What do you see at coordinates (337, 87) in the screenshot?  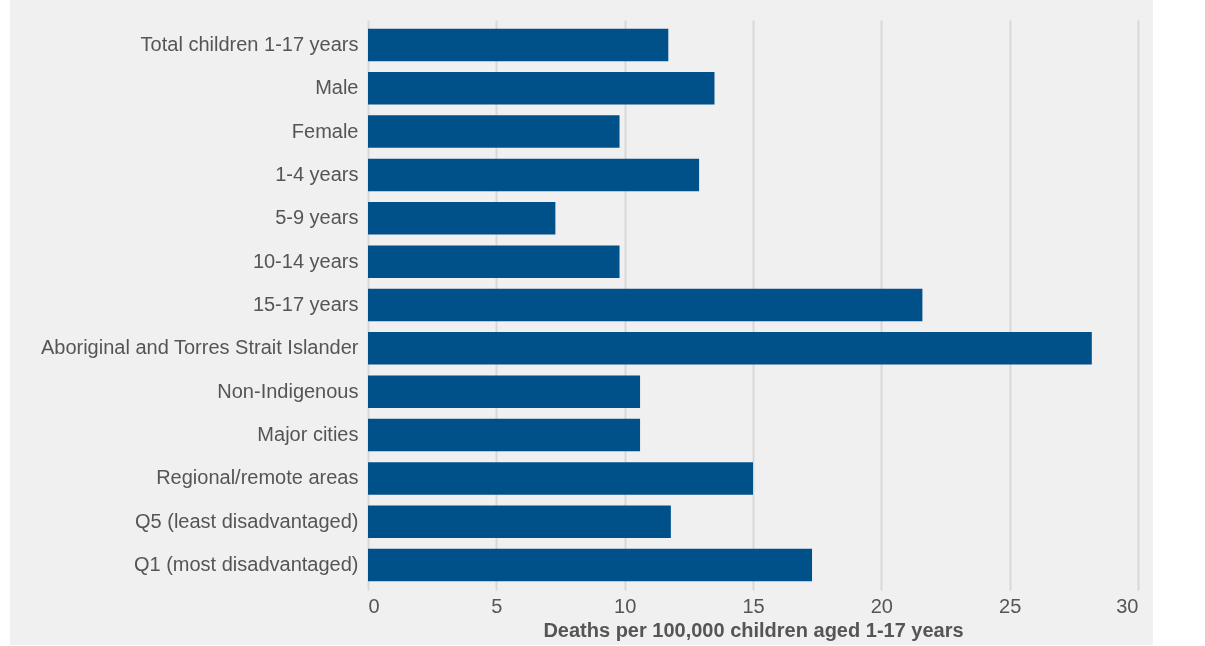 I see `y-tick-label: Male` at bounding box center [337, 87].